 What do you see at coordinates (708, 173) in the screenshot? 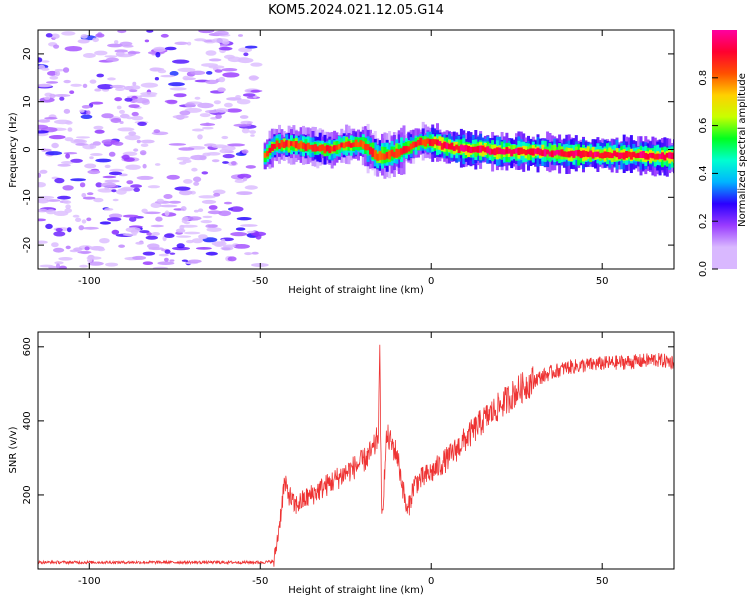
I see `colorbar-ticks: 0.0 0.2 0.4 0.6 0.8` at bounding box center [708, 173].